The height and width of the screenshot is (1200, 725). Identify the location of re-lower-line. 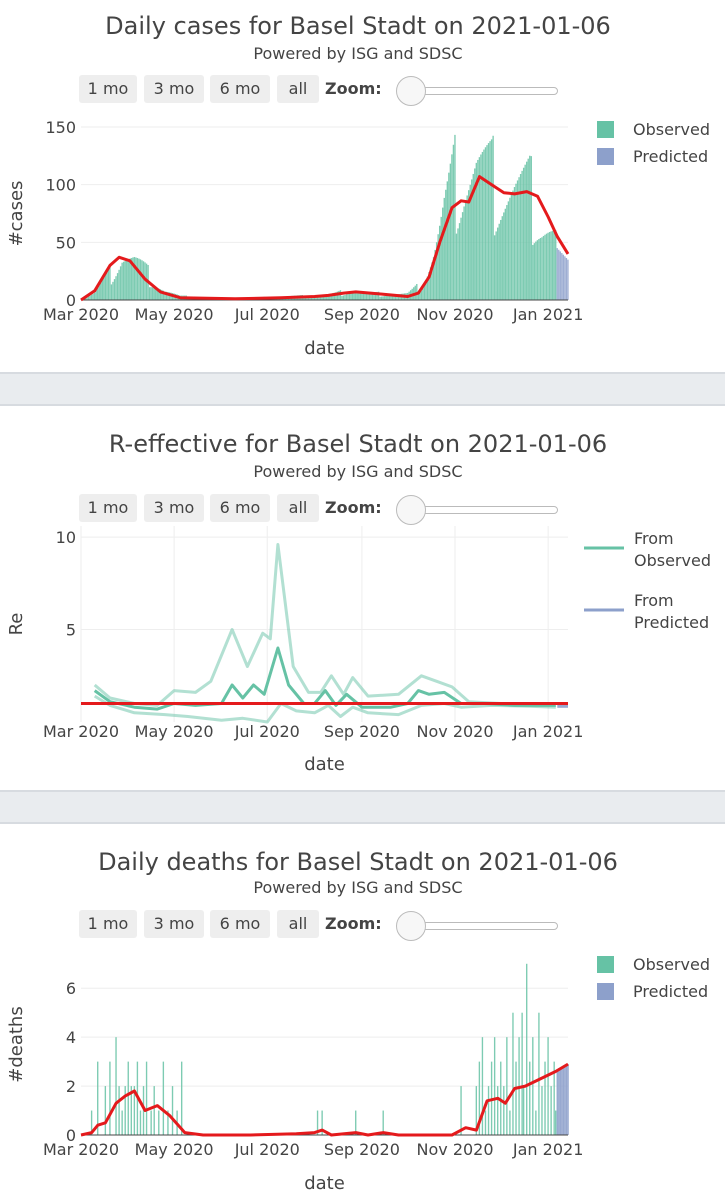
(324, 709).